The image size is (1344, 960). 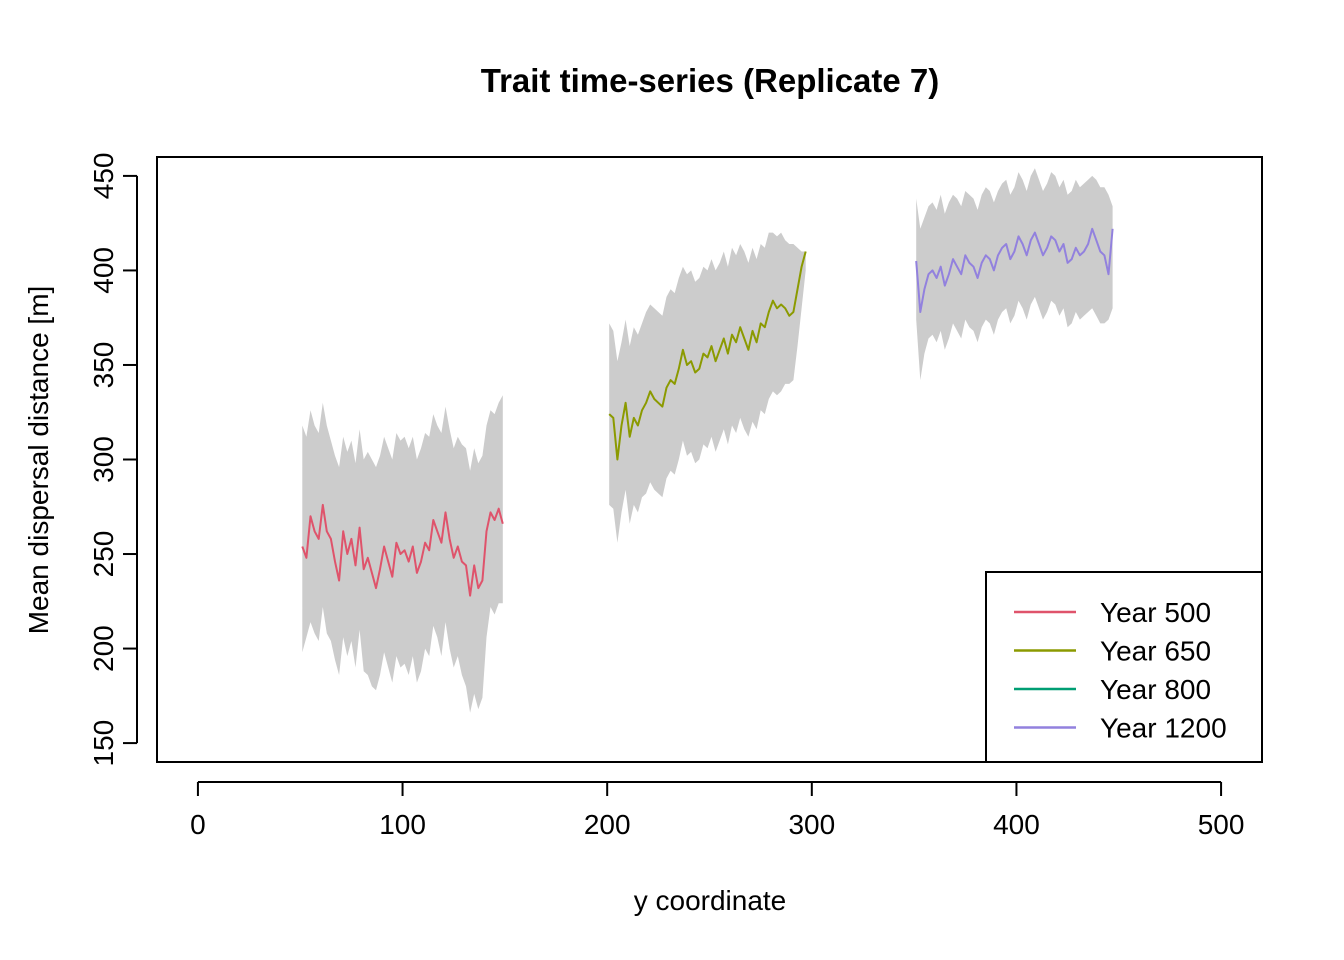 What do you see at coordinates (103, 365) in the screenshot?
I see `y-tick-label: 350` at bounding box center [103, 365].